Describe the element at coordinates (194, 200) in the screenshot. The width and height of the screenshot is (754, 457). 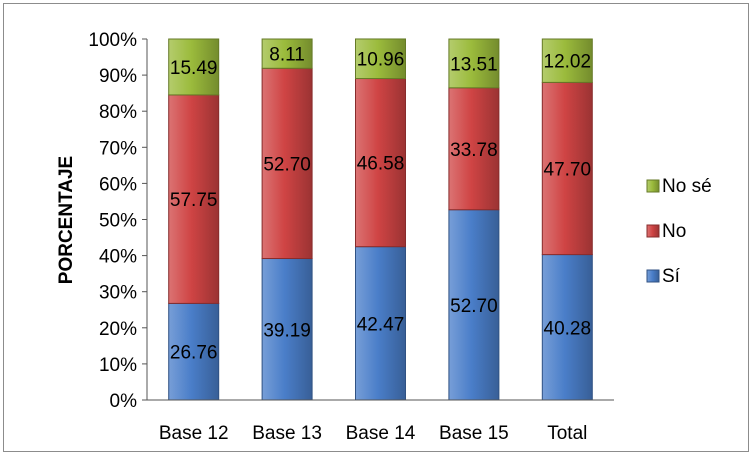
I see `data-label: 57.75` at that location.